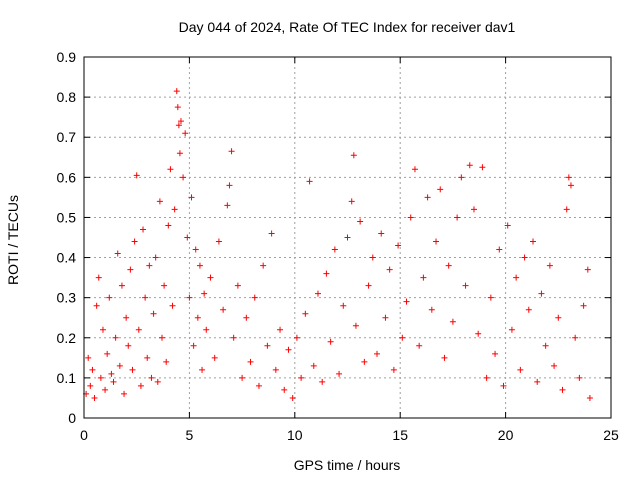  What do you see at coordinates (67, 57) in the screenshot?
I see `y-tick-label: 0.9` at bounding box center [67, 57].